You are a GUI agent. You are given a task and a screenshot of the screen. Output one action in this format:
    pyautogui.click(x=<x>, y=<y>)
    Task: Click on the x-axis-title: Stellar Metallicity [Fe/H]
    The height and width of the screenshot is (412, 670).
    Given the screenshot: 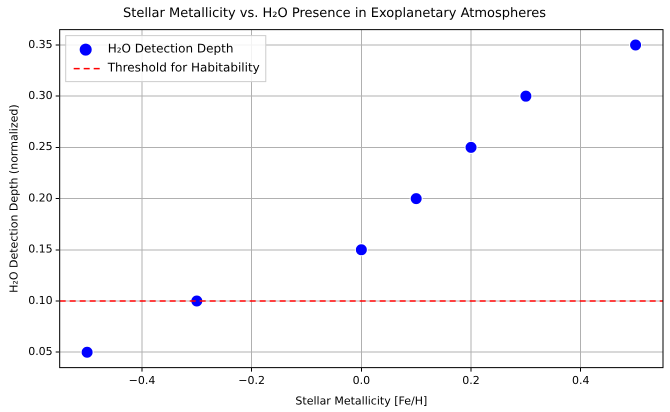 What is the action you would take?
    pyautogui.click(x=361, y=401)
    